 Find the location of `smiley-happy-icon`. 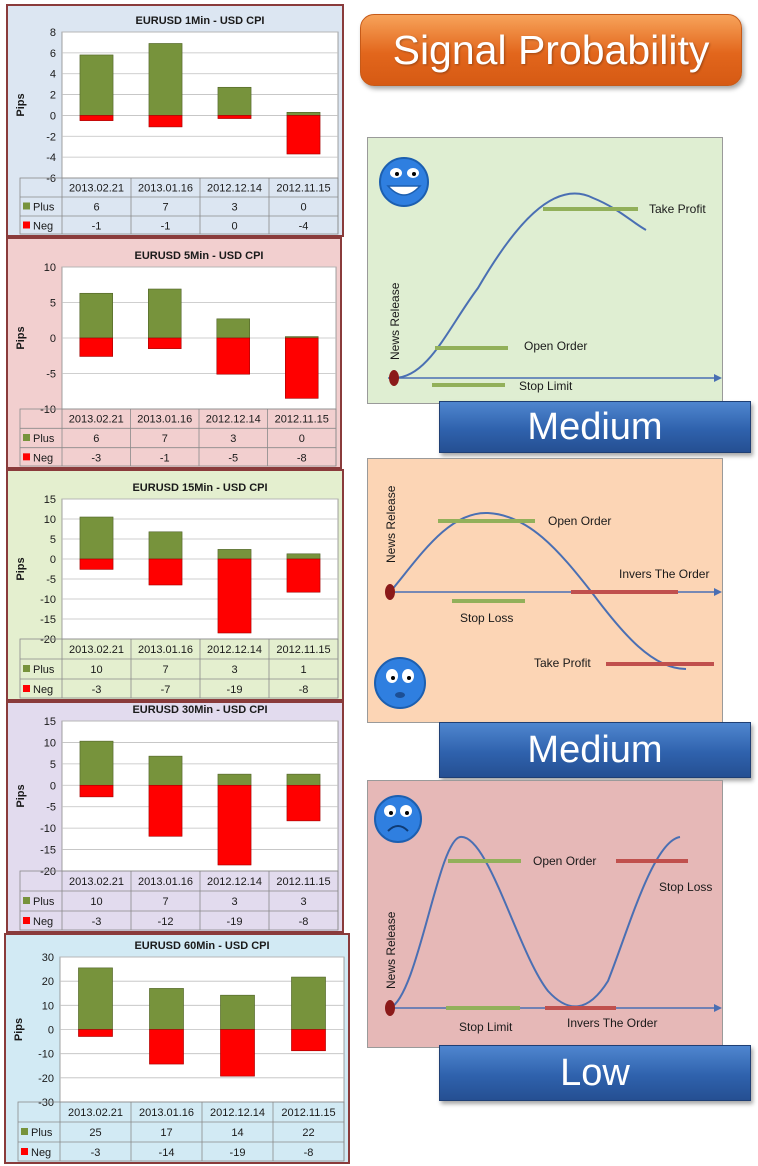

smiley-happy-icon is located at coordinates (404, 182).